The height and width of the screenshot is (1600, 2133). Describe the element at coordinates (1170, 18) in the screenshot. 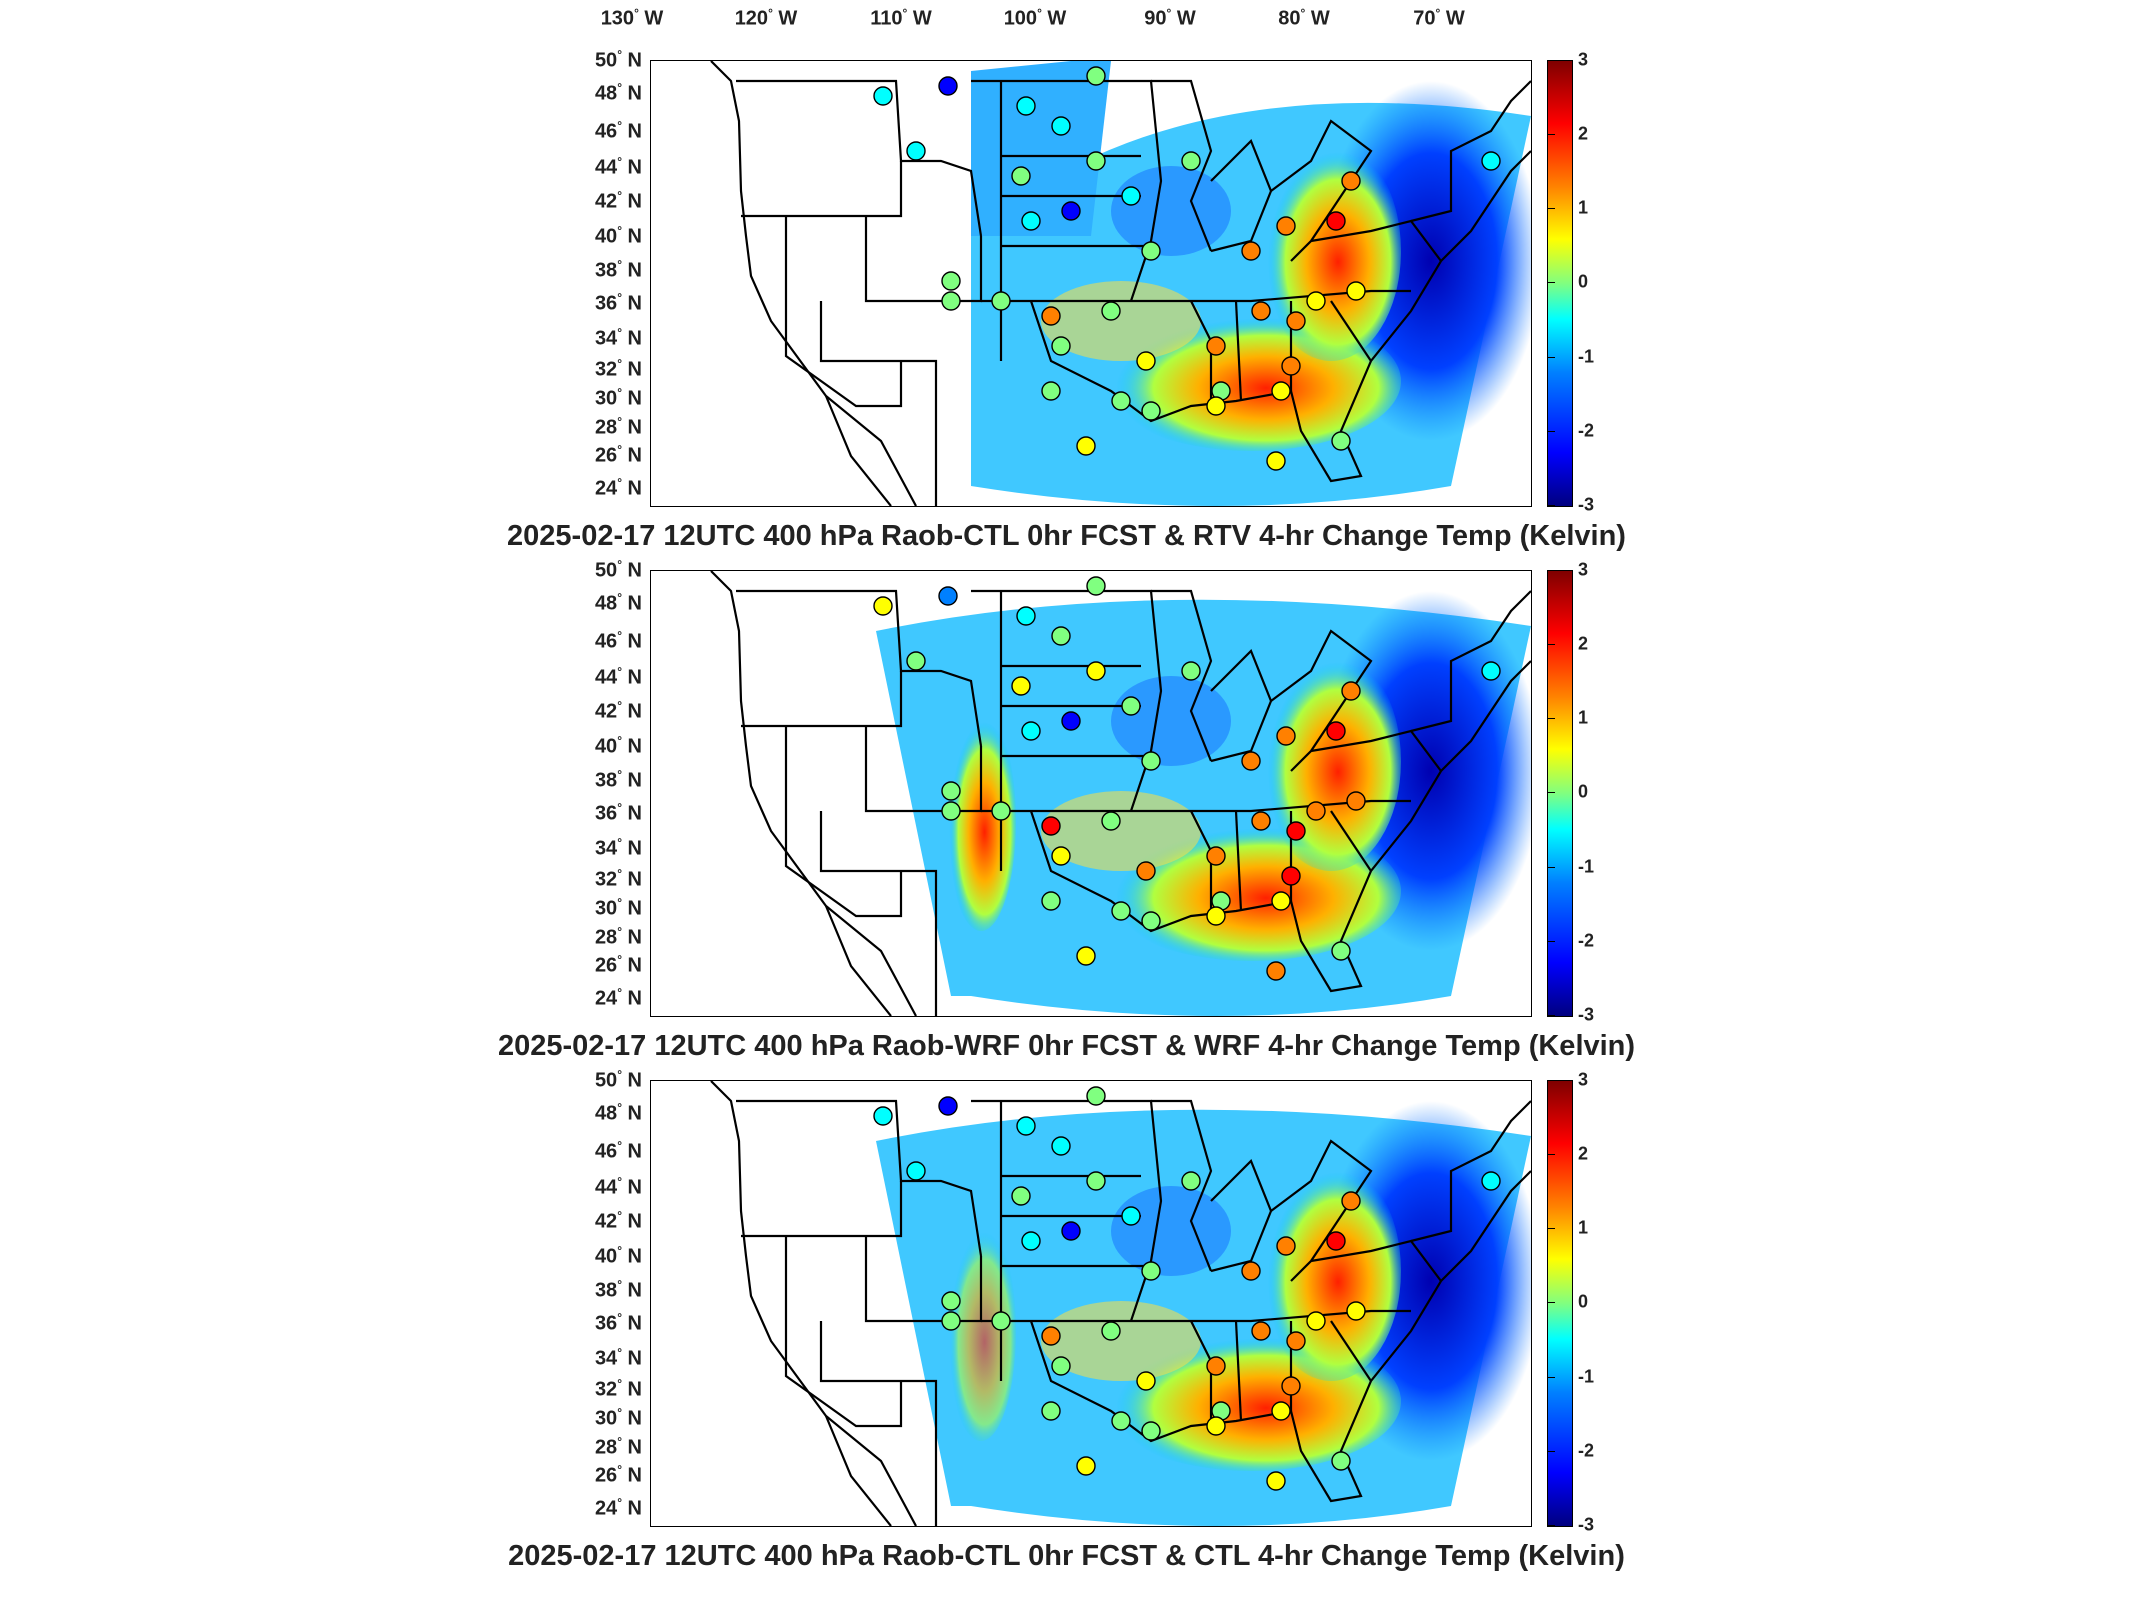

I see `longitude-label: 90° W` at that location.